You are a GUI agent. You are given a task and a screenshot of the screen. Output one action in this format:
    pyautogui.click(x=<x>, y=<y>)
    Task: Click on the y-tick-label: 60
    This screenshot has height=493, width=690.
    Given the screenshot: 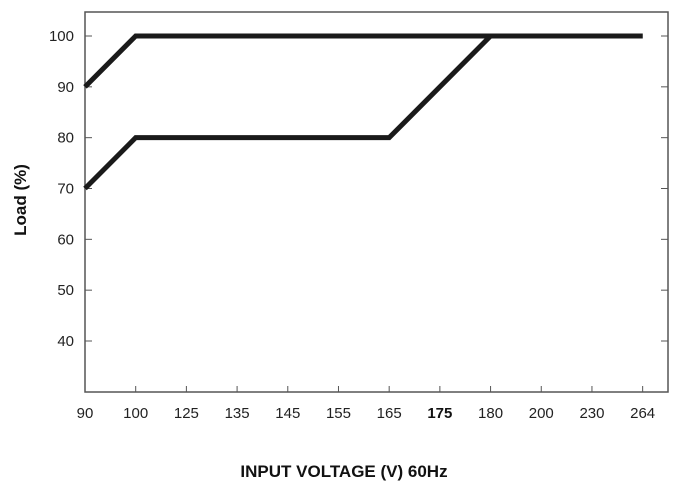 What is the action you would take?
    pyautogui.click(x=65, y=239)
    